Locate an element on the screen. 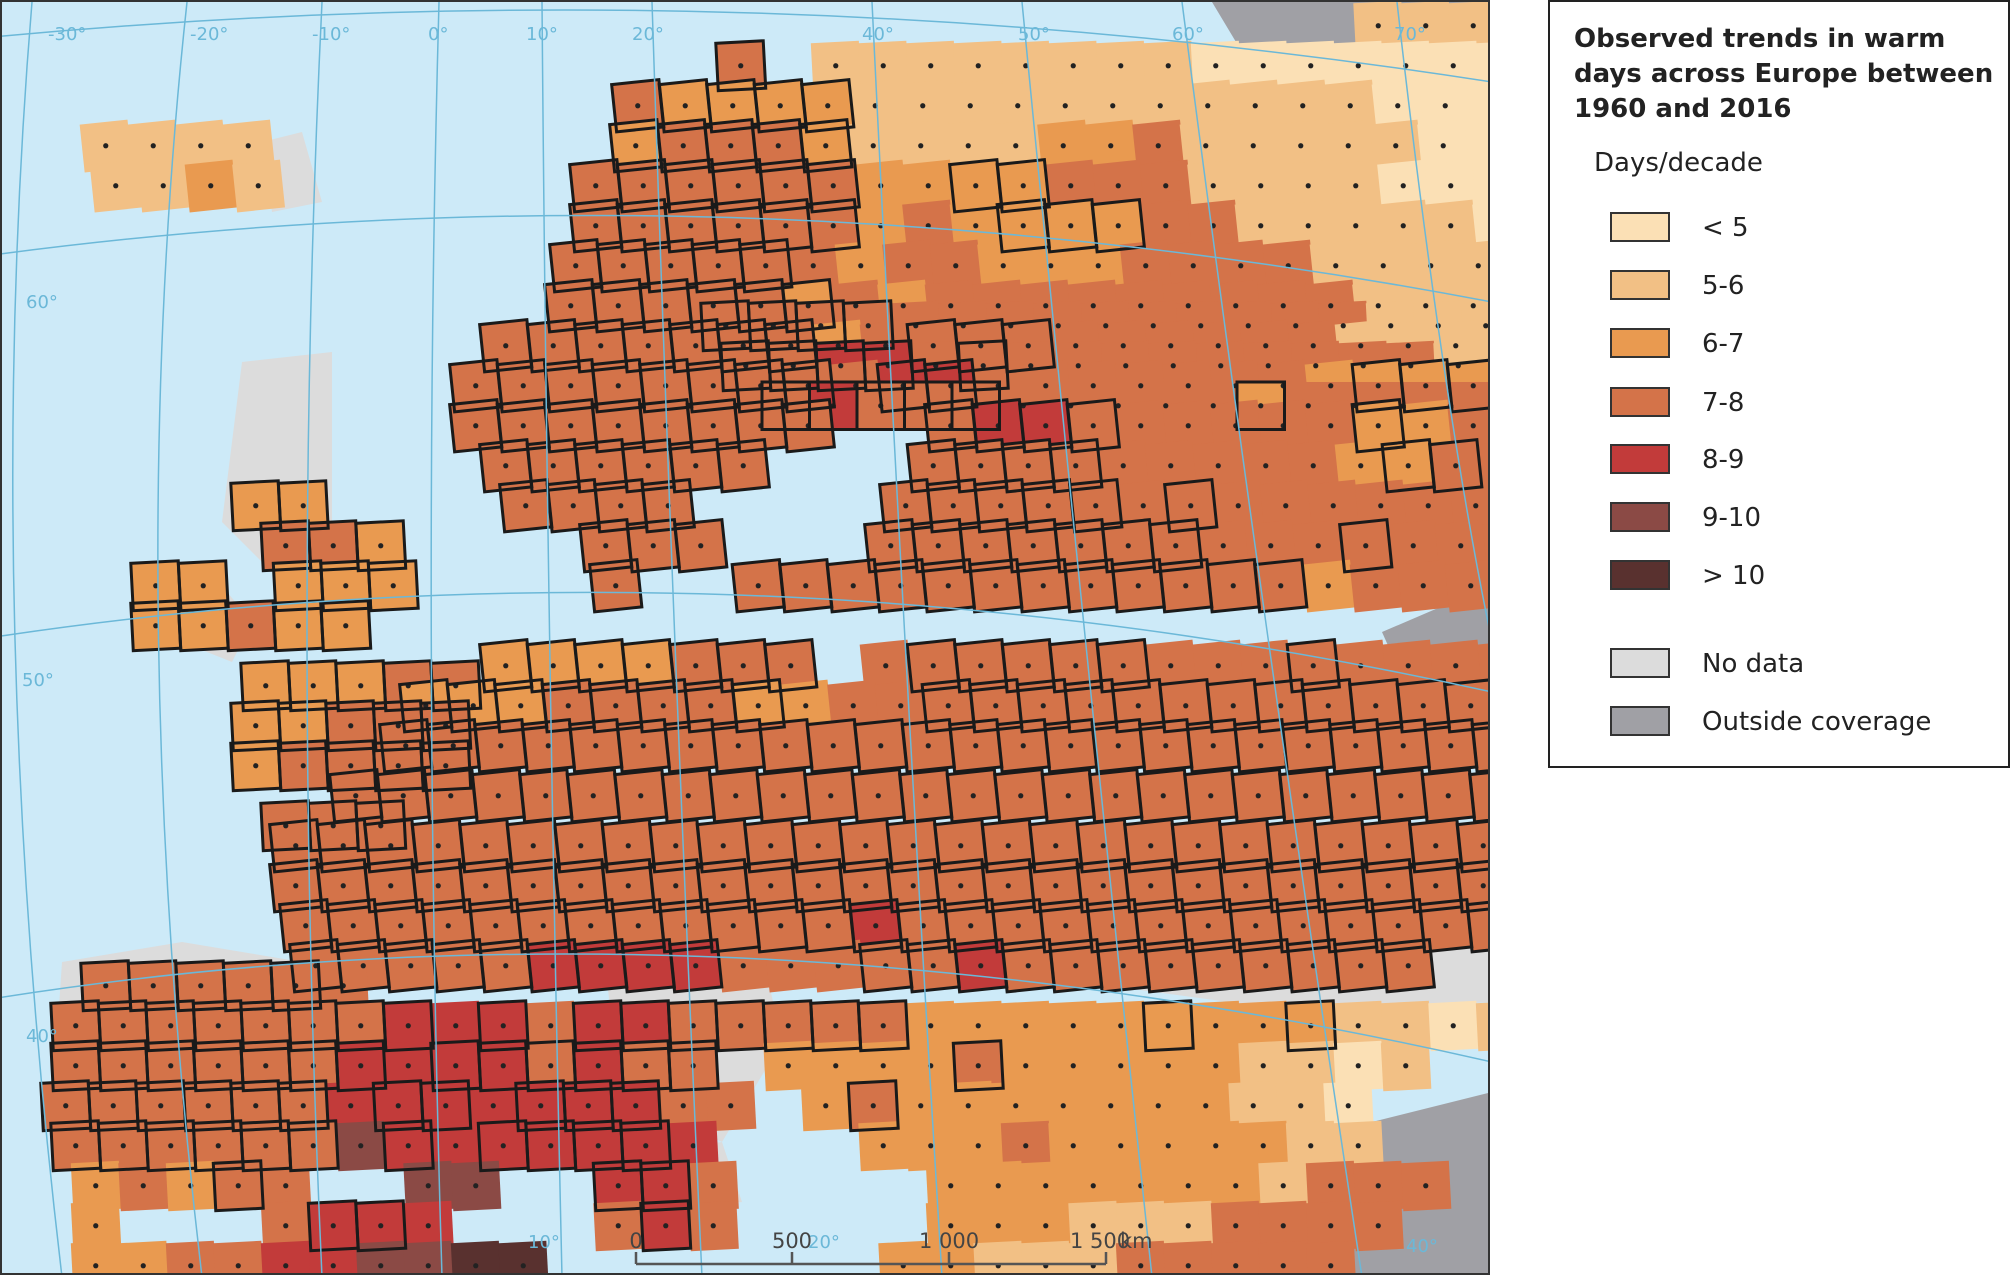  lat-label: 40° is located at coordinates (42, 1036).